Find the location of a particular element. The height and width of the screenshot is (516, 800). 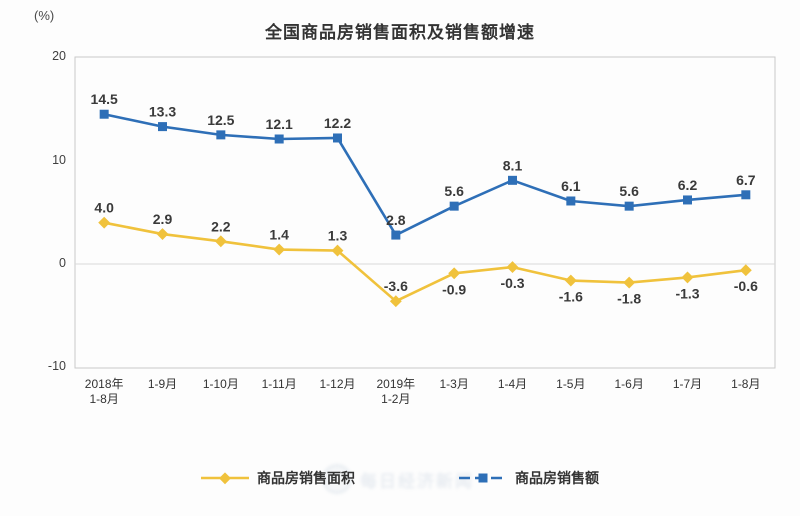

x-tick-label: 1-12月 is located at coordinates (337, 384).